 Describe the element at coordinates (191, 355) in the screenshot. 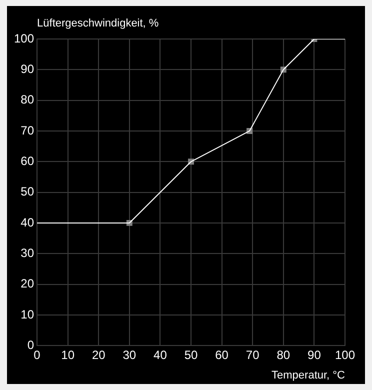

I see `x-tick-label: 50` at that location.